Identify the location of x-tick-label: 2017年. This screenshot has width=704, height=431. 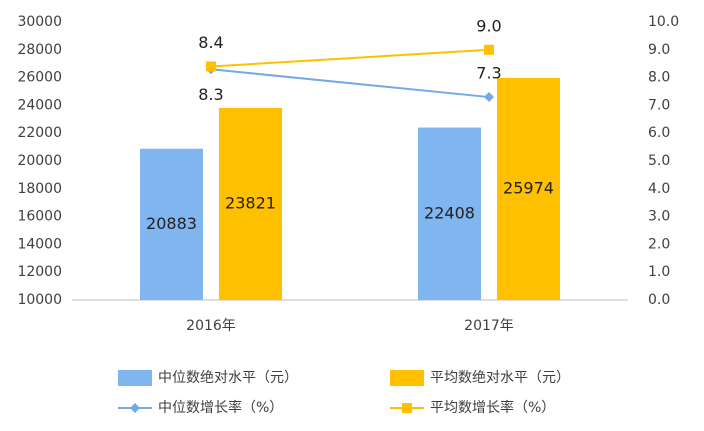
(489, 326).